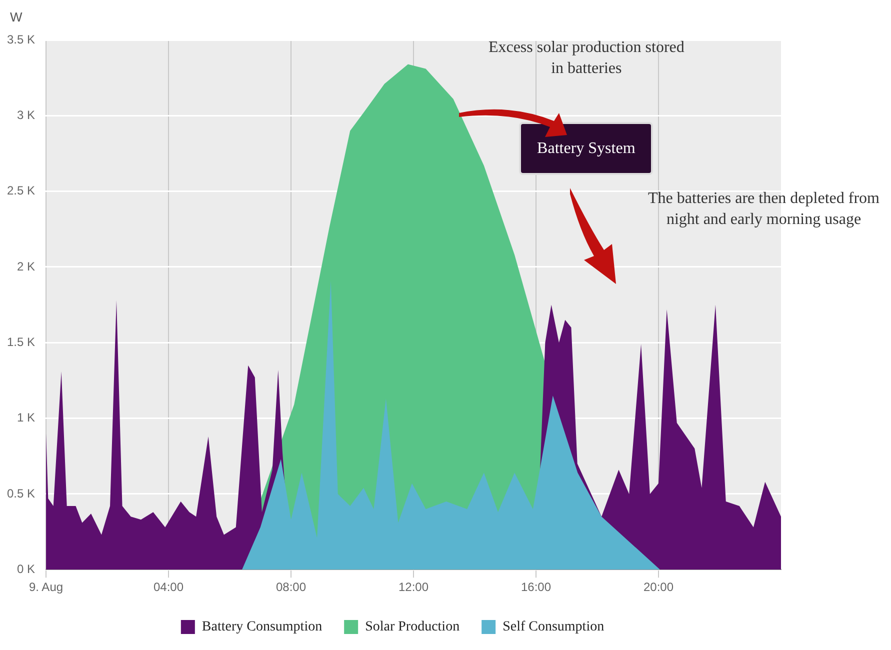  Describe the element at coordinates (26, 115) in the screenshot. I see `y-tick-label: 3 K` at that location.